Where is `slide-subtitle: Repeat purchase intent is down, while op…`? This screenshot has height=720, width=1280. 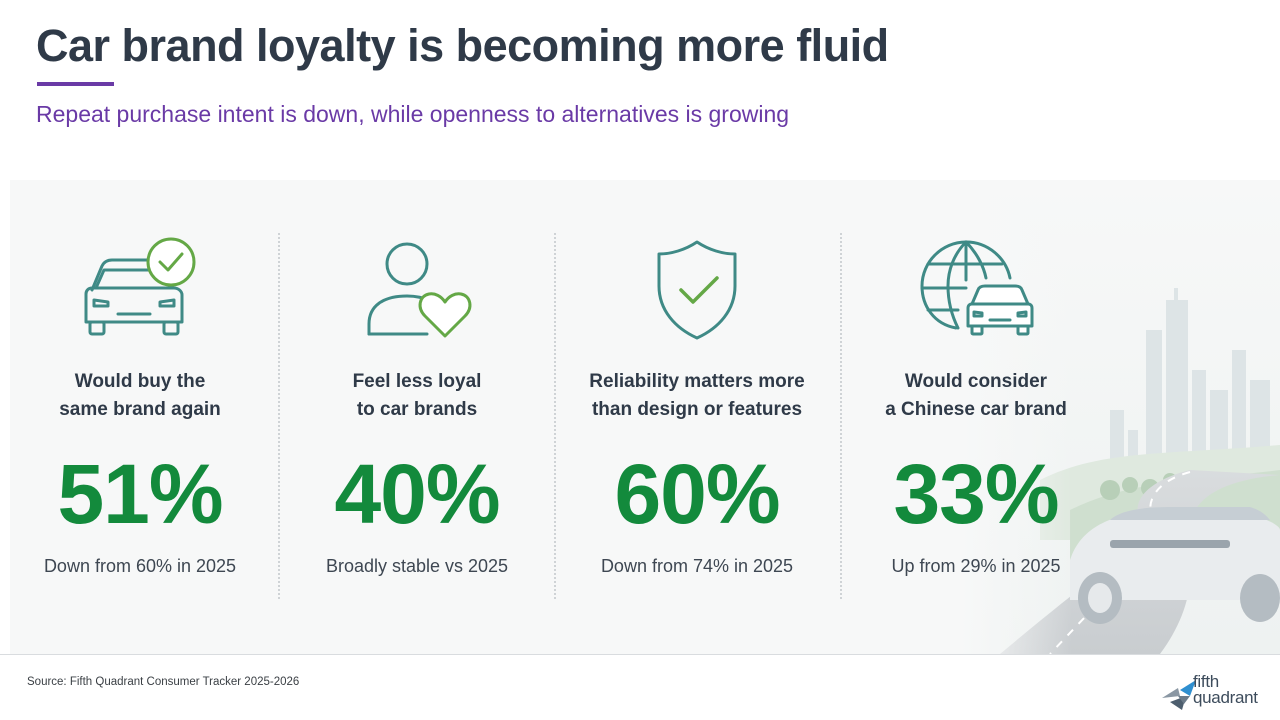
slide-subtitle: Repeat purchase intent is down, while op… is located at coordinates (413, 114).